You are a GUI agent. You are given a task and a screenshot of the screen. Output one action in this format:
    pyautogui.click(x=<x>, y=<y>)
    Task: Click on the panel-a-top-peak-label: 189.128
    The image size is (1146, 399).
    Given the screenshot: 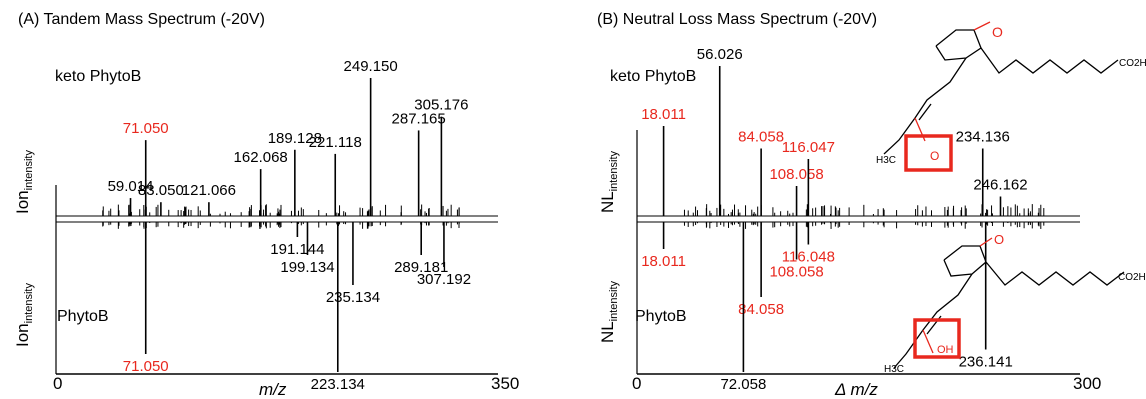 What is the action you would take?
    pyautogui.click(x=295, y=138)
    